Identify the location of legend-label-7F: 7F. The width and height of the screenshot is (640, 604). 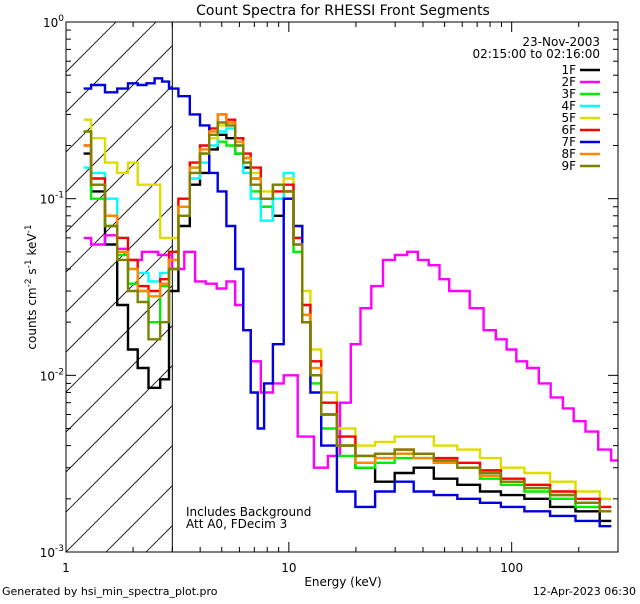
(568, 142).